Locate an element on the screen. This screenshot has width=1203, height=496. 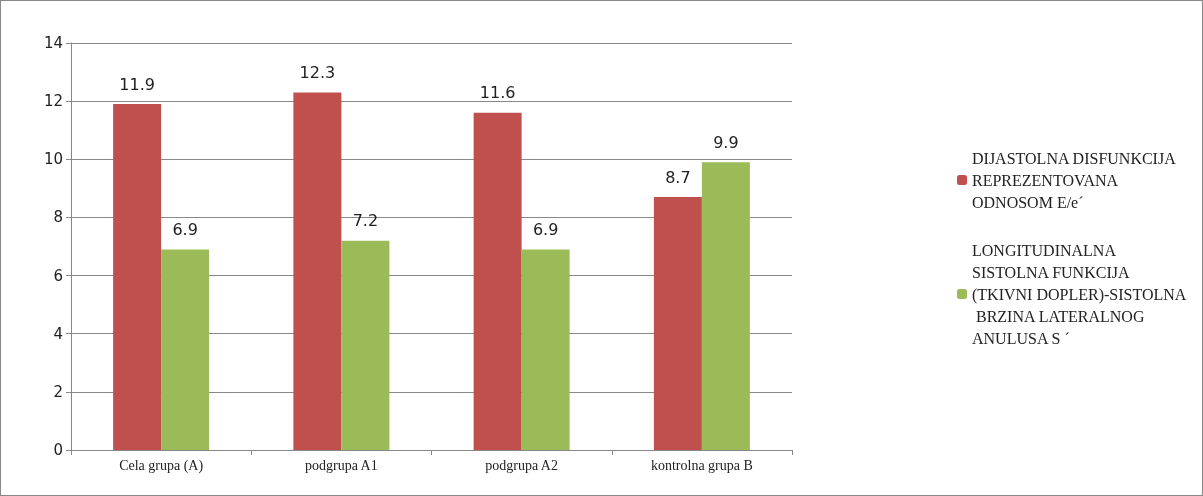
data-label: 7.2 is located at coordinates (365, 221).